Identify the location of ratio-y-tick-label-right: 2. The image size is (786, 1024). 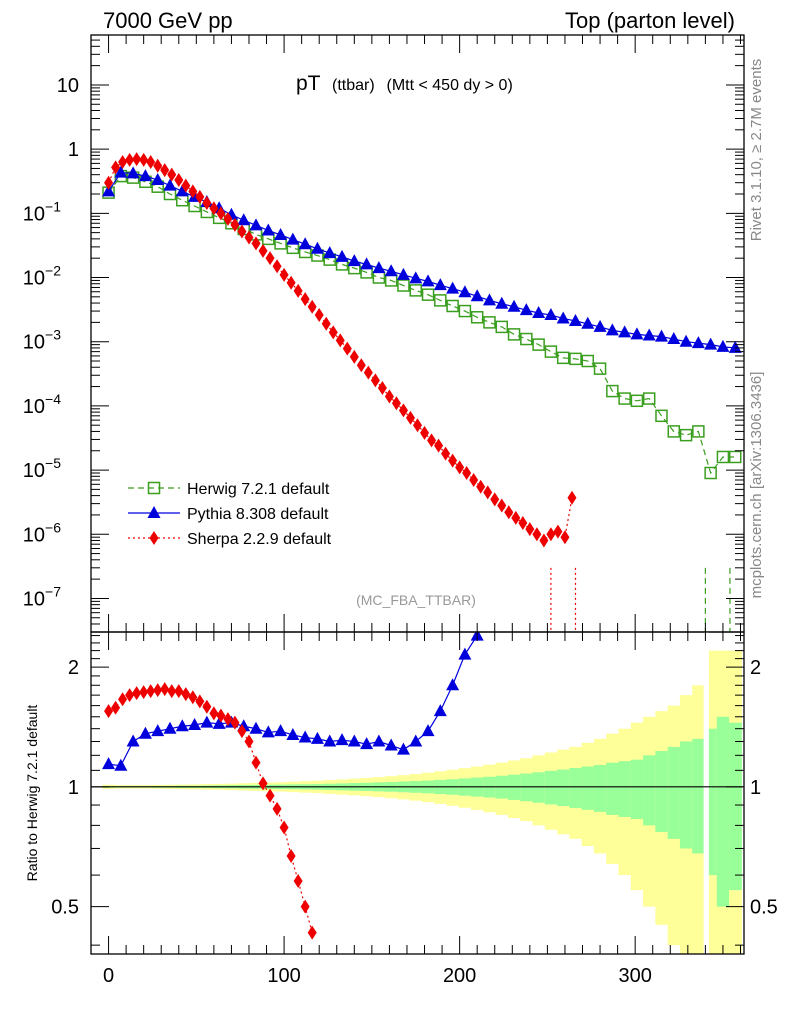
(755, 668).